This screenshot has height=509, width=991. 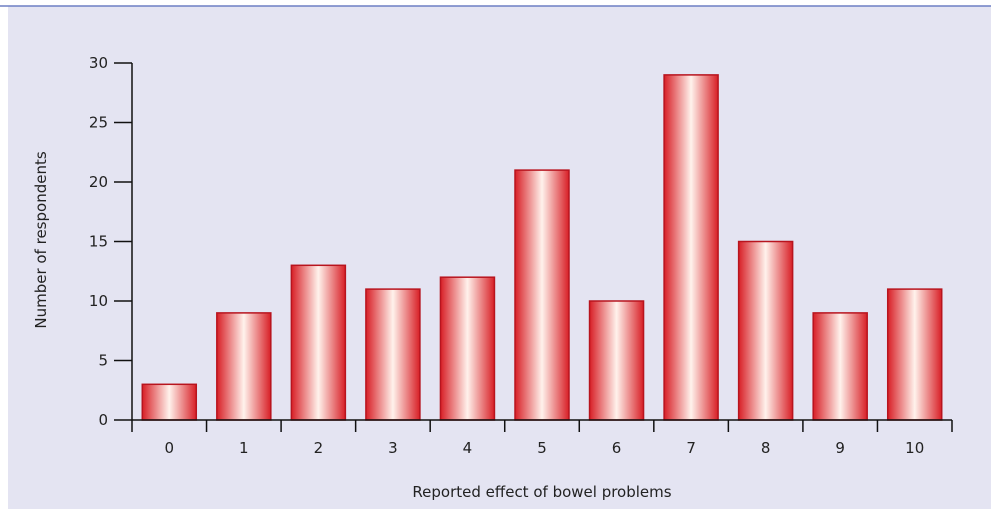 What do you see at coordinates (319, 448) in the screenshot?
I see `x-tick-label: 2` at bounding box center [319, 448].